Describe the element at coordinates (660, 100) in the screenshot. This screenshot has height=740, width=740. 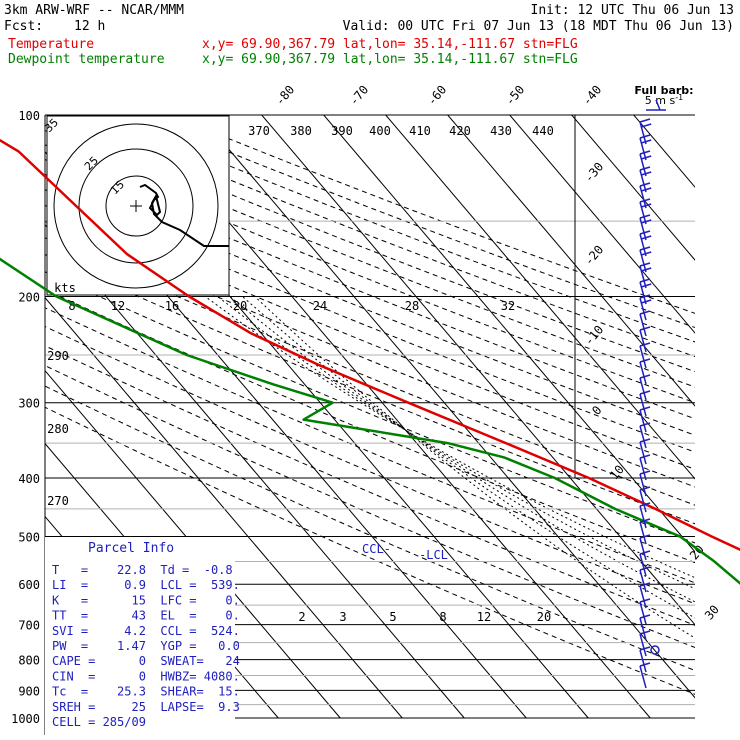
I see `barb-legend-units-main: 5 m s` at that location.